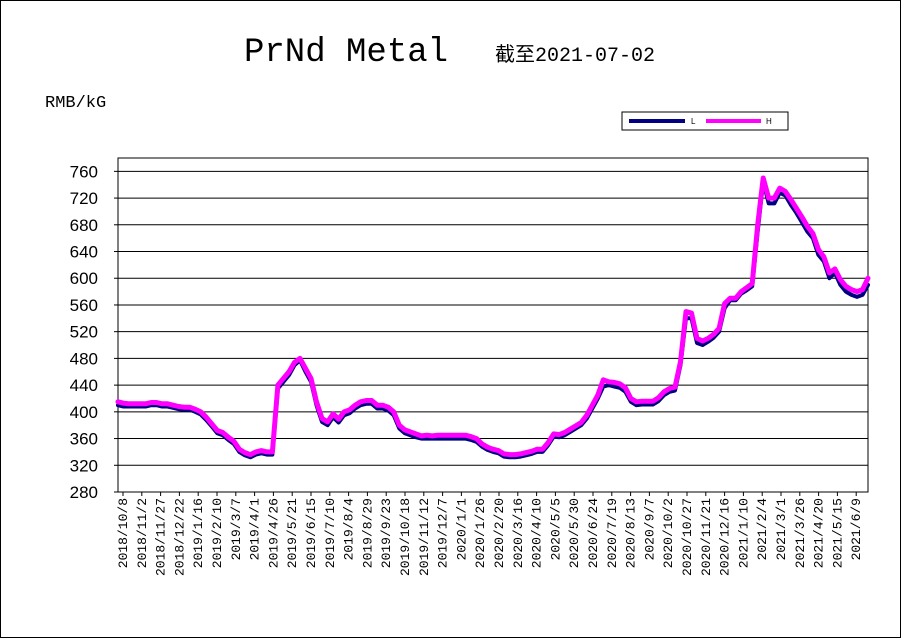 This screenshot has height=638, width=901. I want to click on y-tick-label-3: 400, so click(84, 412).